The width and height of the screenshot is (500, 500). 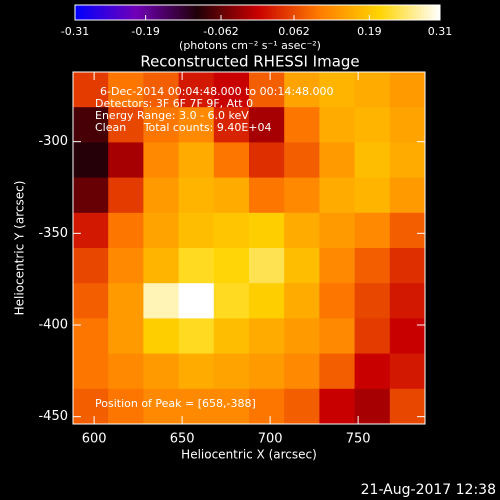 What do you see at coordinates (183, 127) in the screenshot?
I see `annotation: Clean Total counts: 9.40E+04` at bounding box center [183, 127].